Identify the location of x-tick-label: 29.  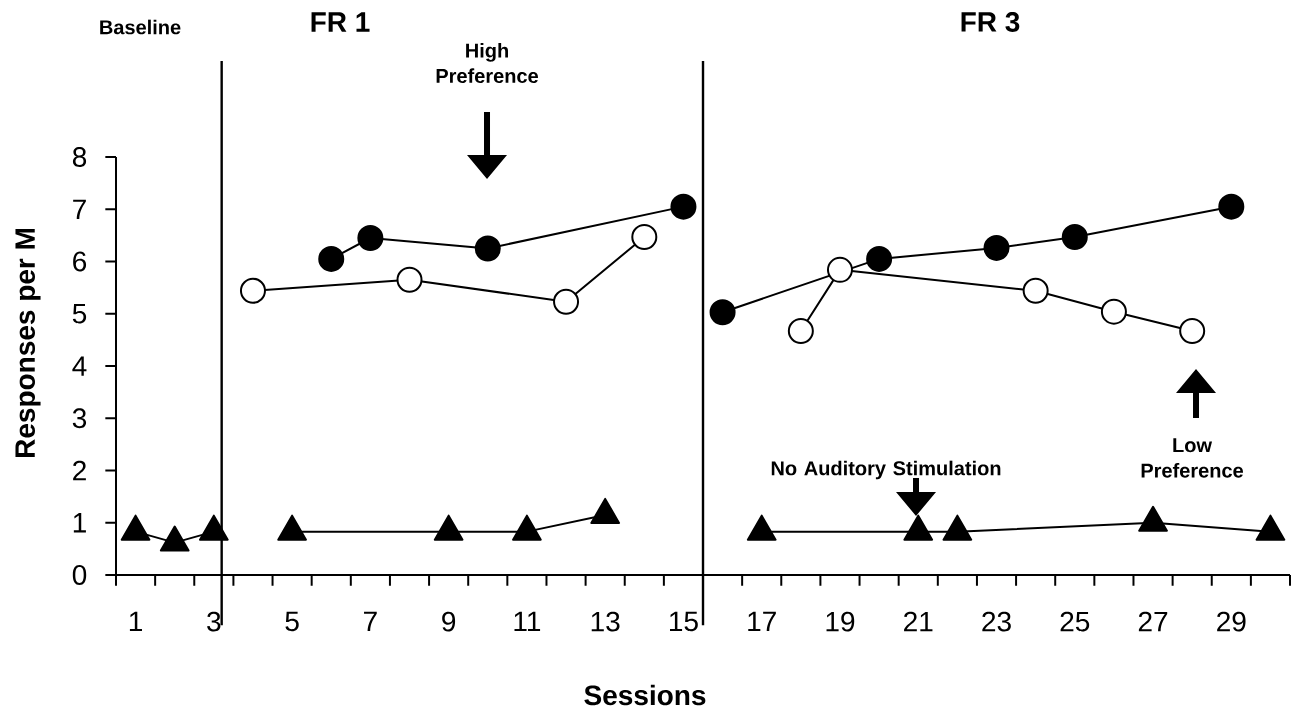
(1231, 621).